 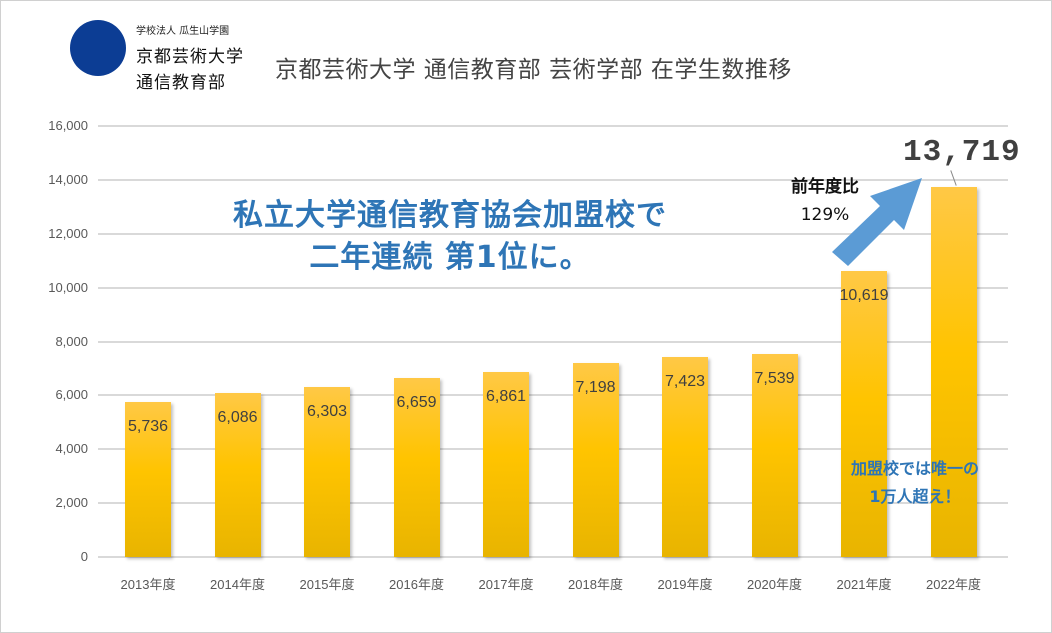 What do you see at coordinates (237, 418) in the screenshot?
I see `bar-value-label: 6,086` at bounding box center [237, 418].